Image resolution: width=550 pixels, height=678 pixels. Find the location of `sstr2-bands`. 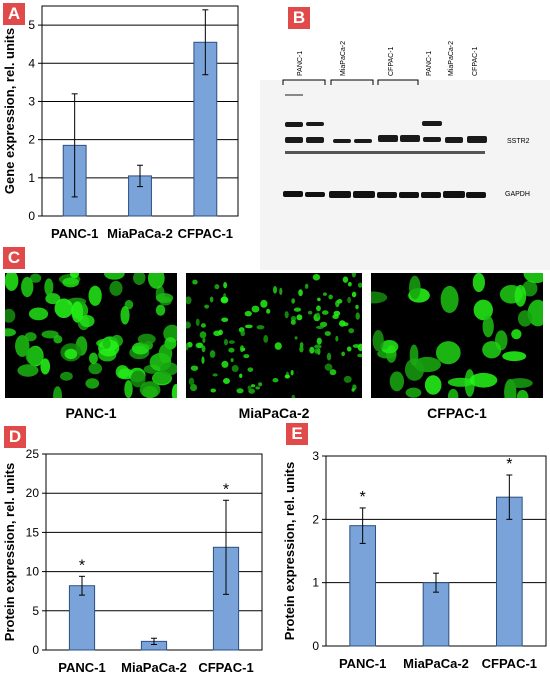

sstr2-bands is located at coordinates (386, 124).